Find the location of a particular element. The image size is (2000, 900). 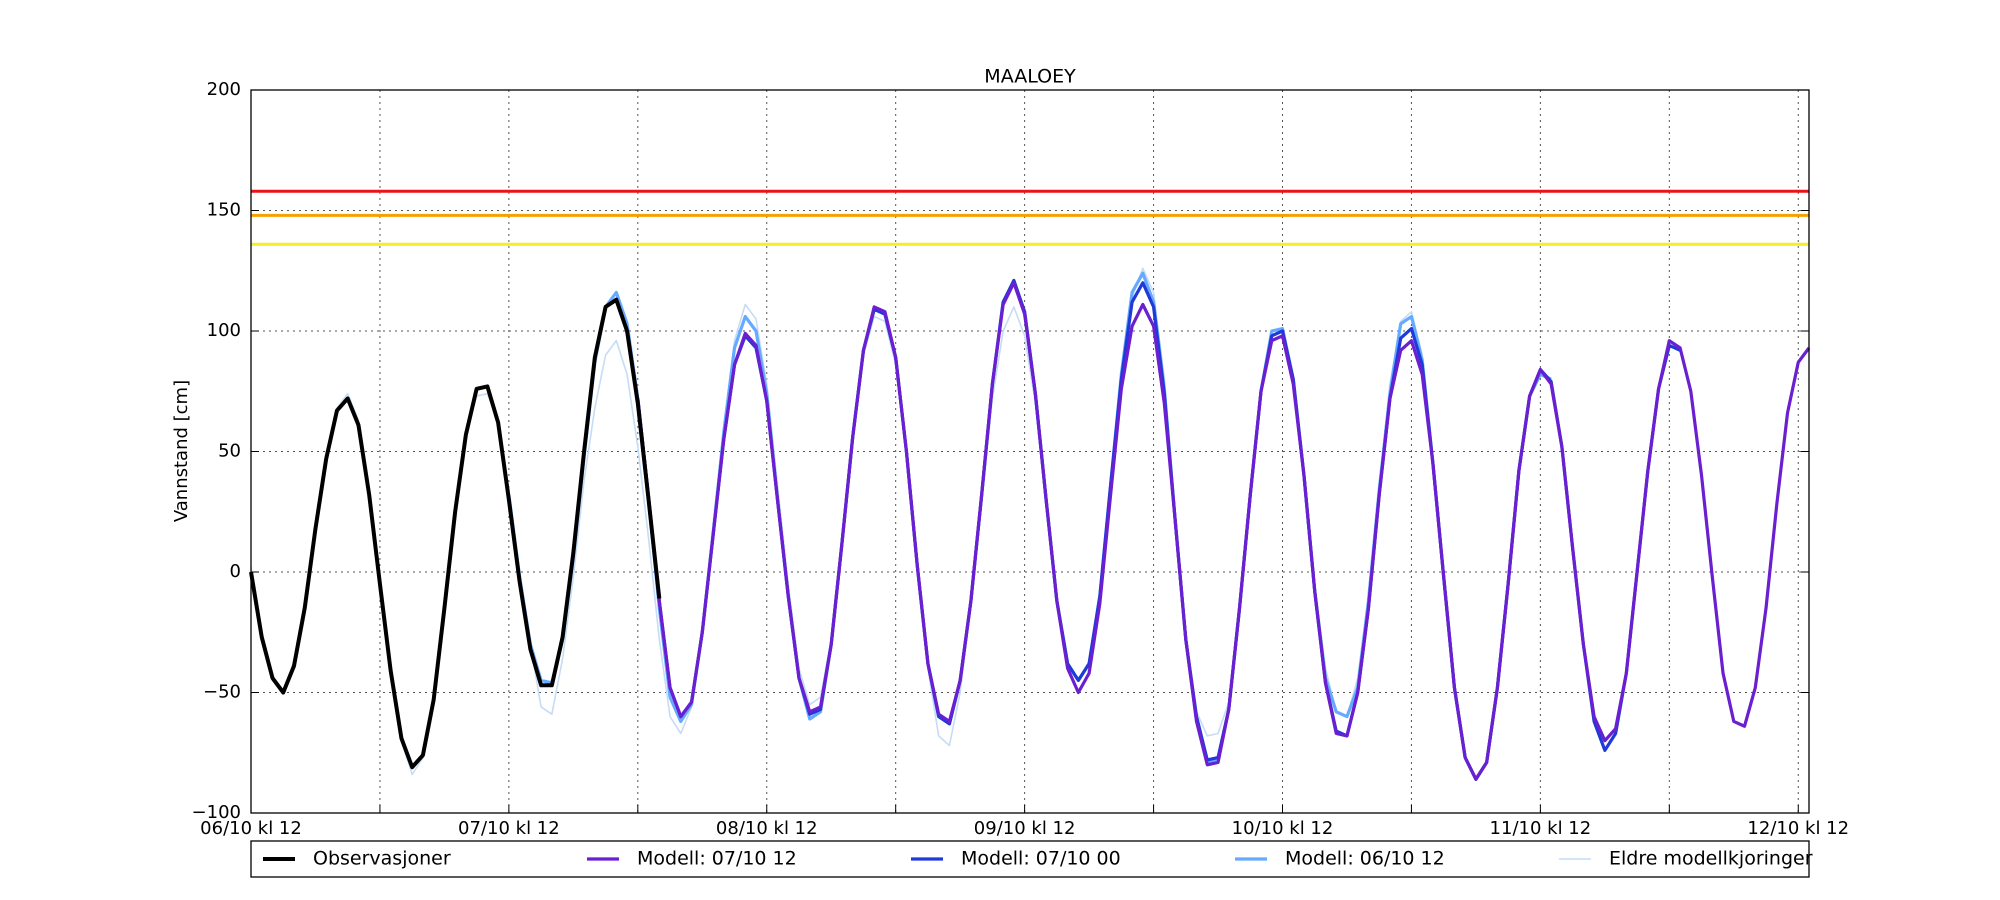

x-tick-label: 07/10 kl 12 is located at coordinates (509, 828).